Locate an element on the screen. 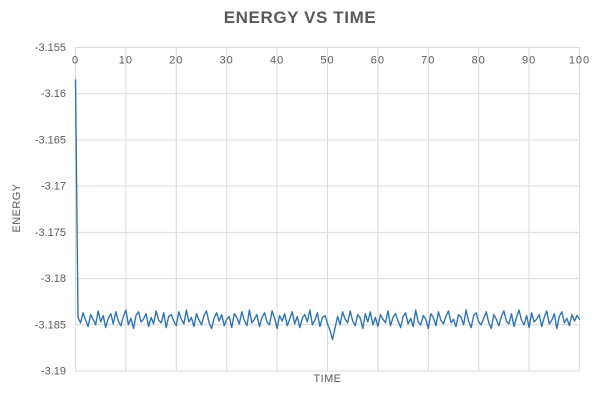 This screenshot has width=600, height=402. x-tick-label: 10 is located at coordinates (126, 61).